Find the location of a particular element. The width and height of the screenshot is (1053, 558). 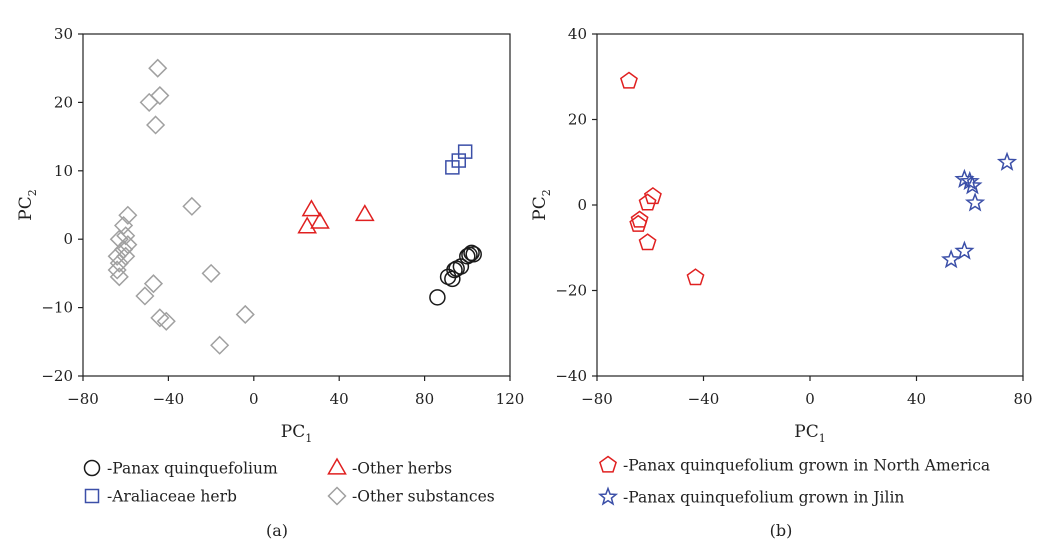

legend-label: -Other substances is located at coordinates (423, 497).